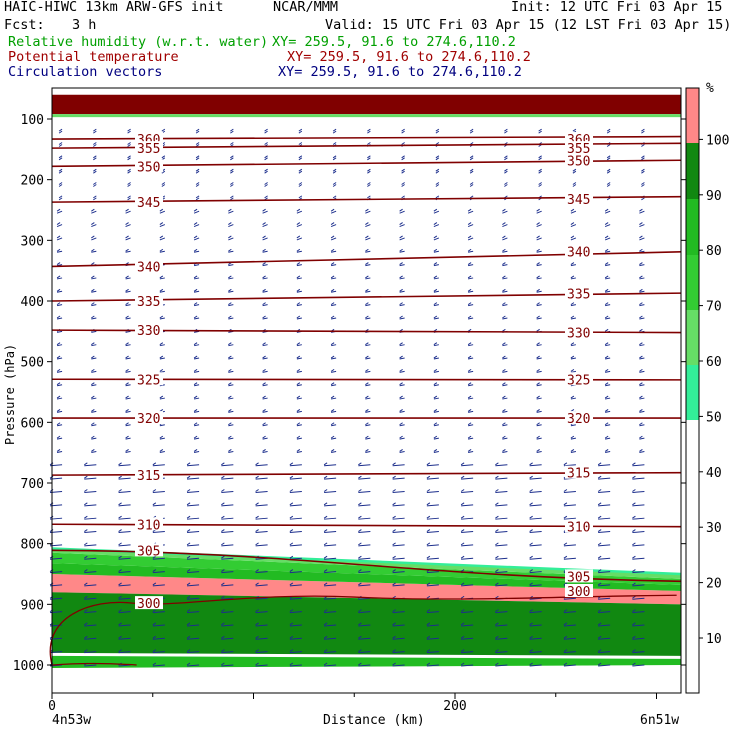 The width and height of the screenshot is (740, 740). Describe the element at coordinates (714, 584) in the screenshot. I see `colorbar-label: 20` at that location.